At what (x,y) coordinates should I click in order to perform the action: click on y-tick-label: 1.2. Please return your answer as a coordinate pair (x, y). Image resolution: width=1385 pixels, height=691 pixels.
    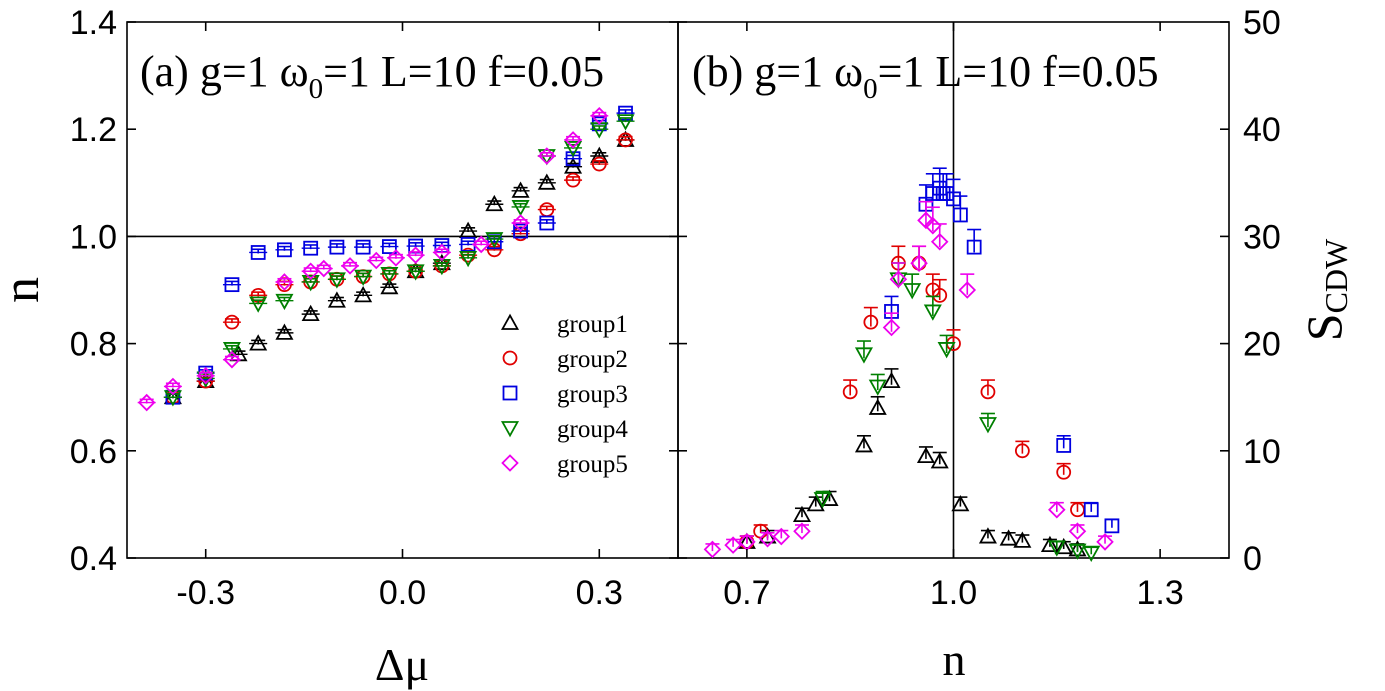
    Looking at the image, I should click on (93, 130).